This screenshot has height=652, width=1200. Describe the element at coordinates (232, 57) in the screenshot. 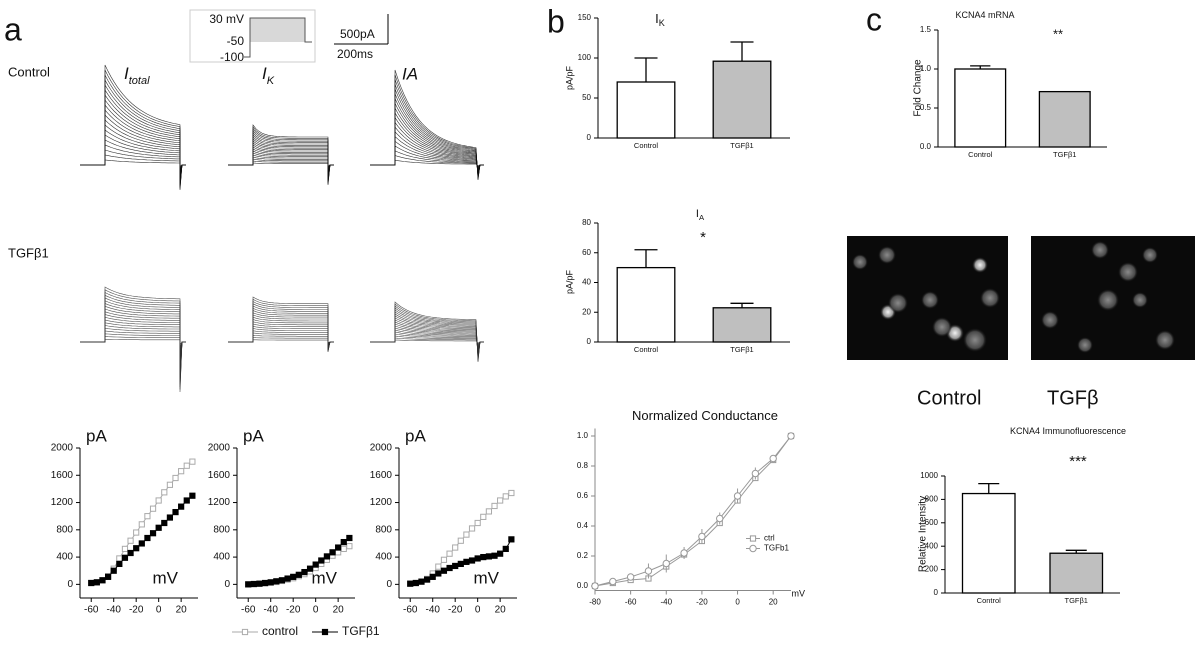

I see `protocol-label: -100` at that location.